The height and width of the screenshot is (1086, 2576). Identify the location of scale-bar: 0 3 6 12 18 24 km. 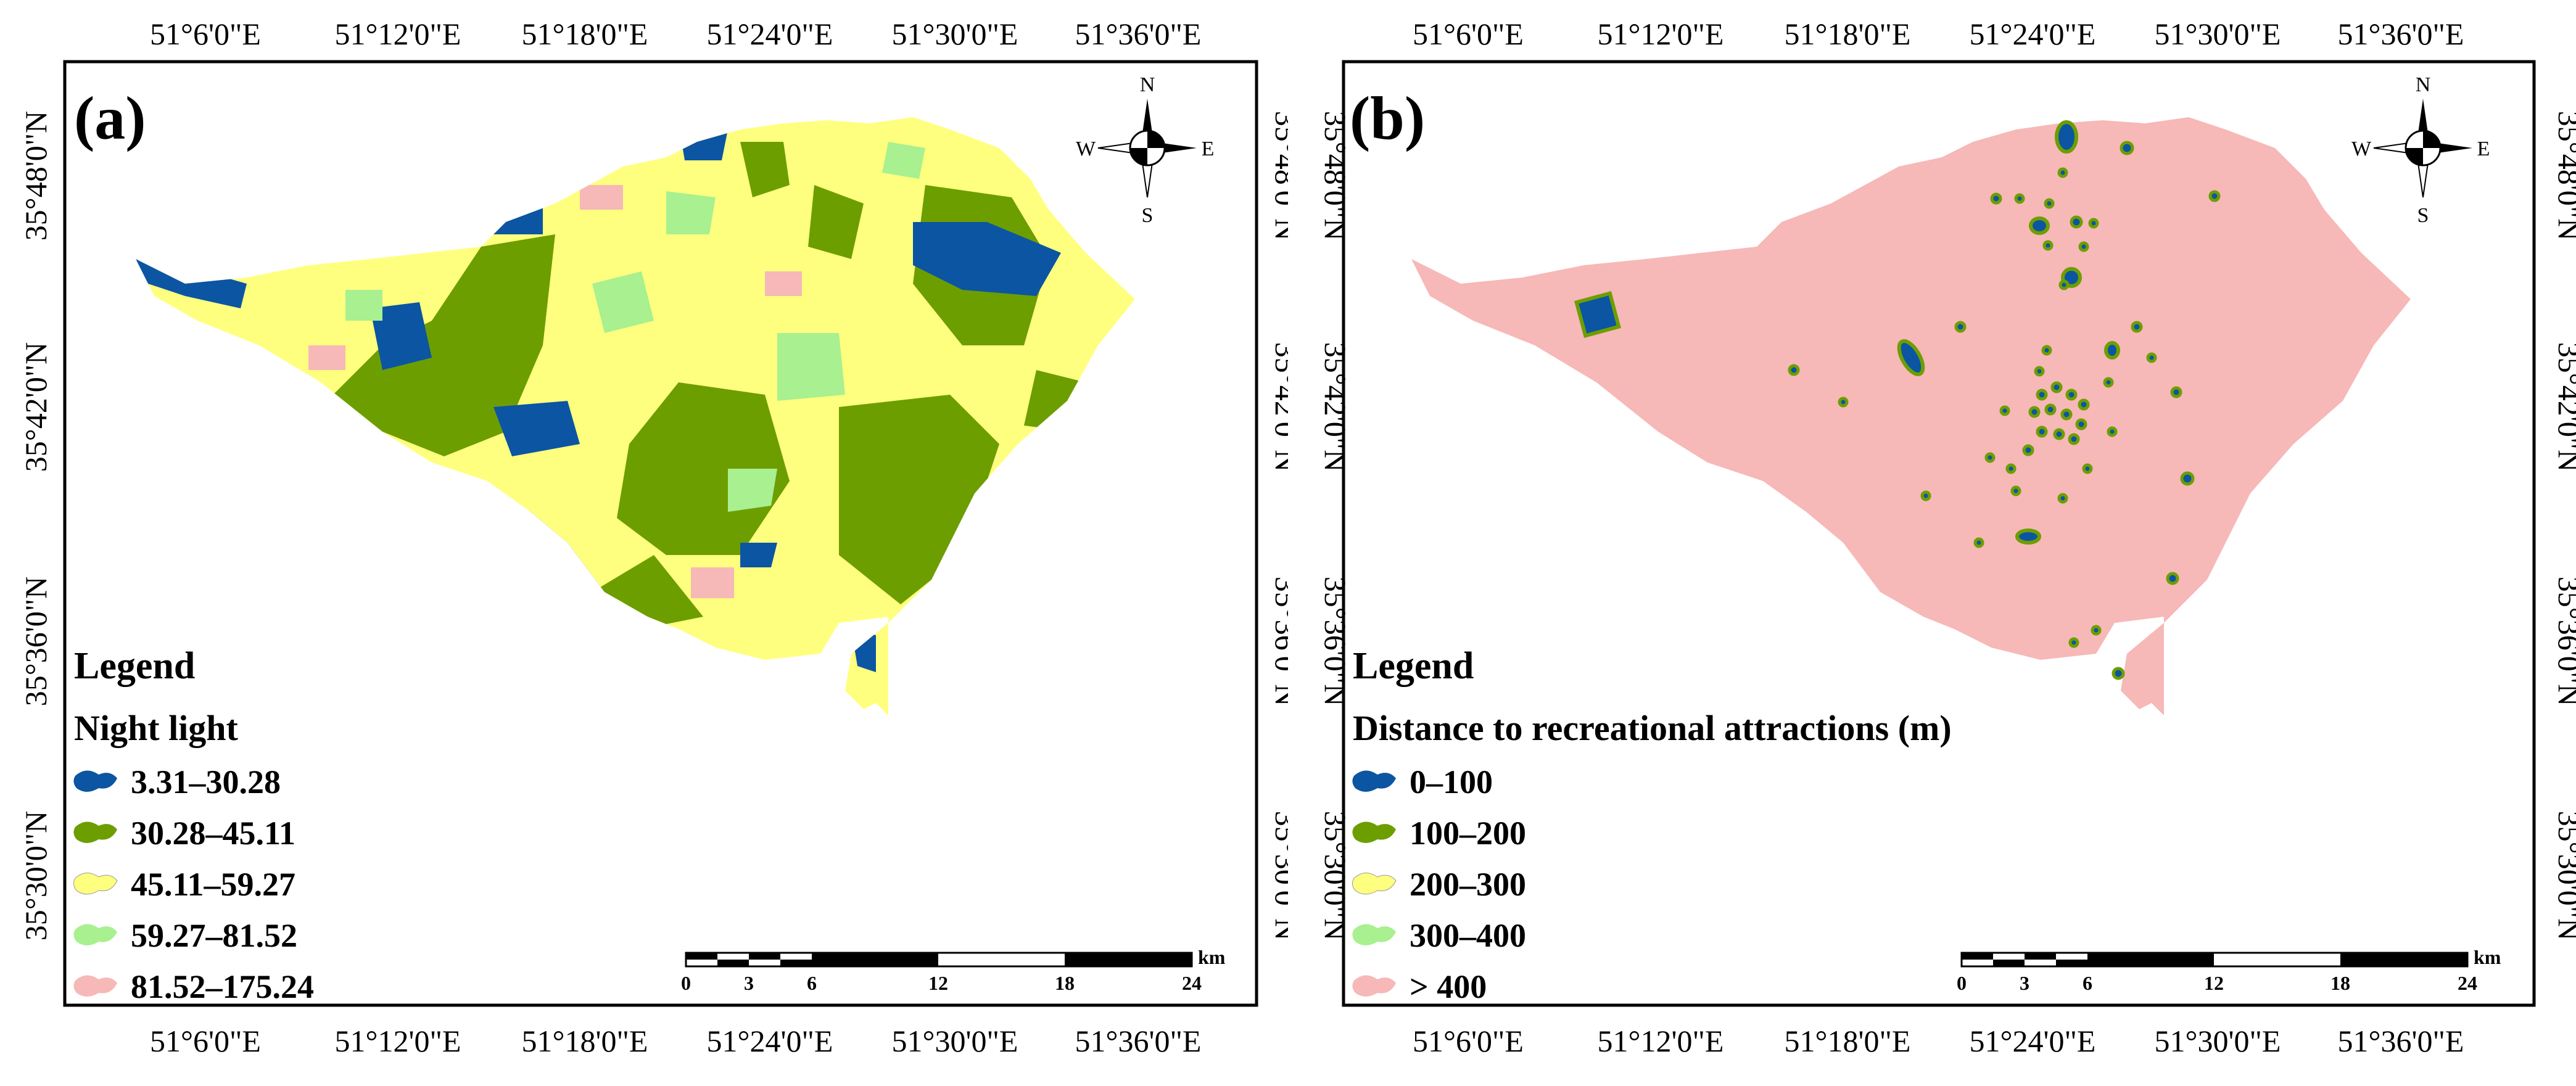
(2229, 970).